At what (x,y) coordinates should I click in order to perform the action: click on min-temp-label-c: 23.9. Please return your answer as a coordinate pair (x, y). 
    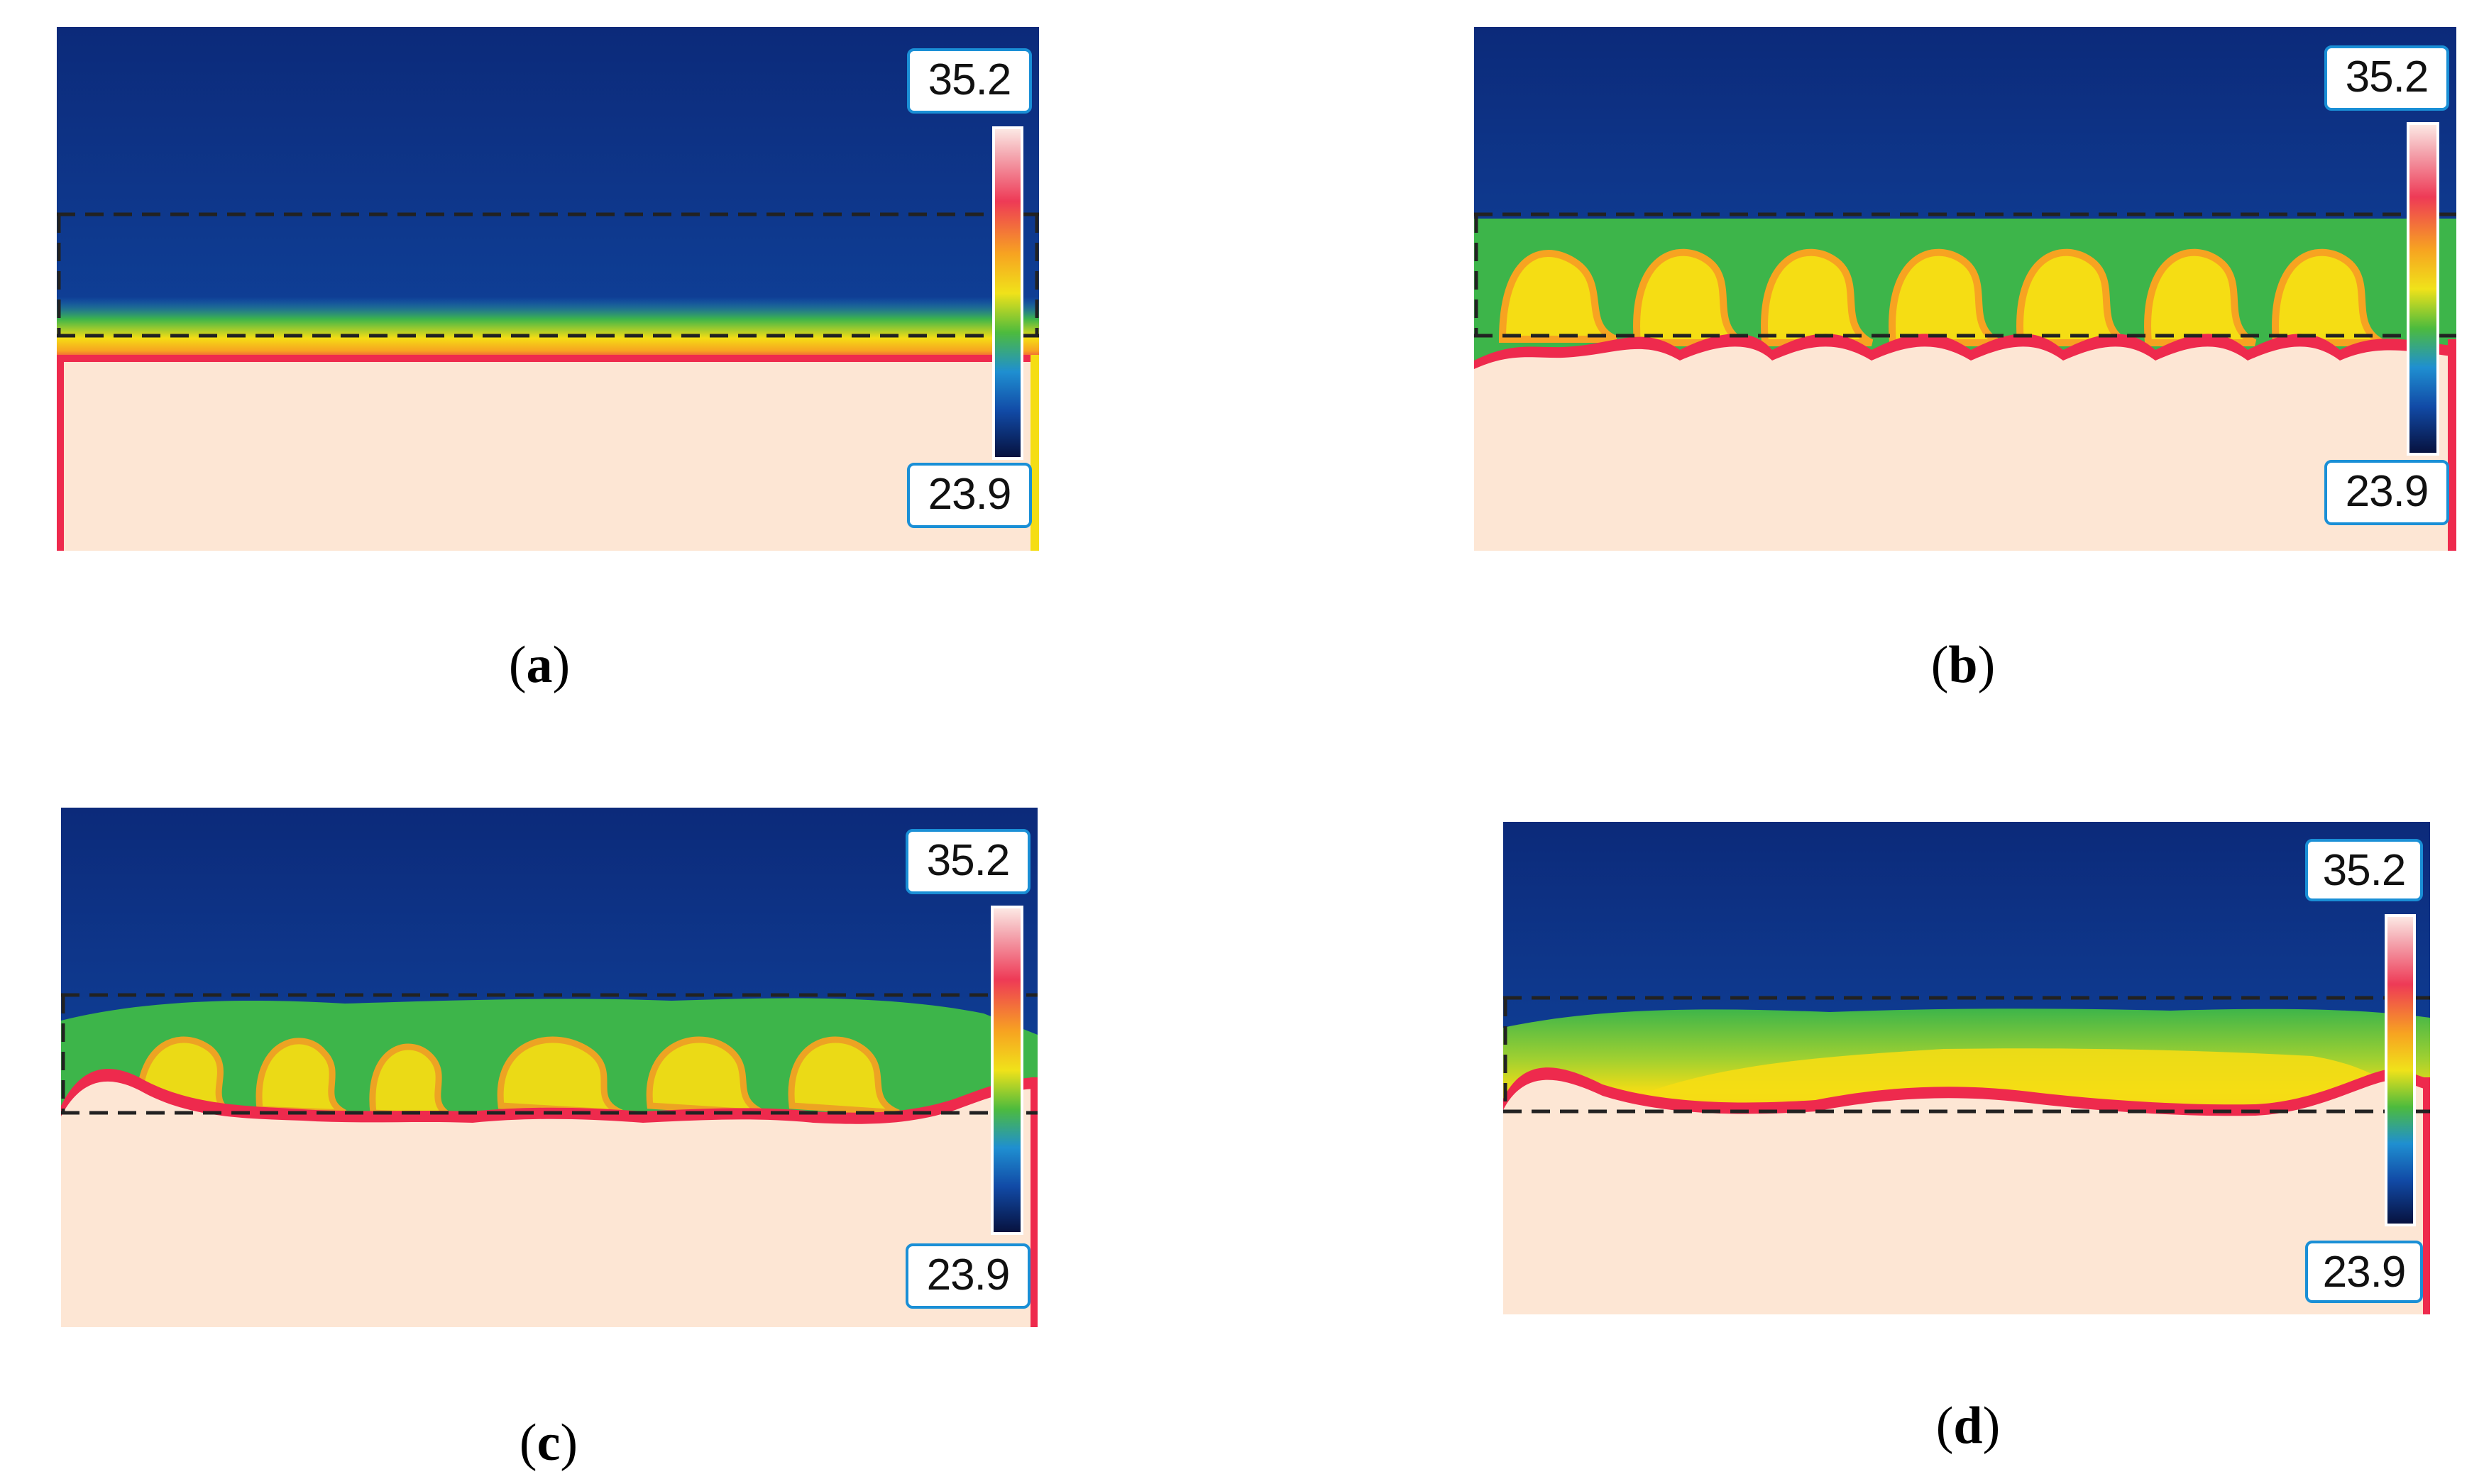
    Looking at the image, I should click on (969, 1276).